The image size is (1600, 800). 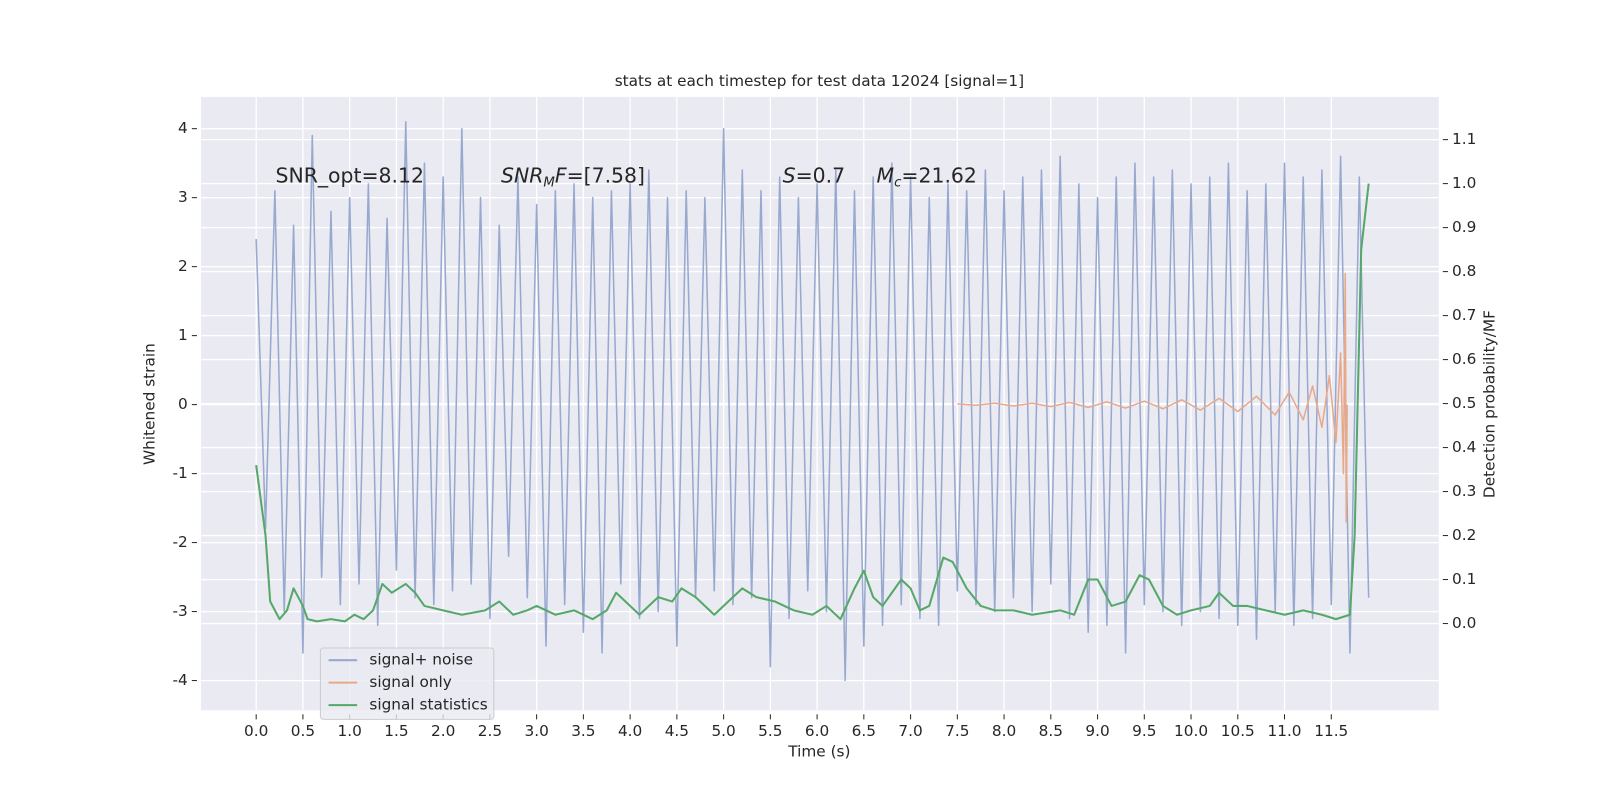 I want to click on x-tick-label: 9.0, so click(x=1097, y=731).